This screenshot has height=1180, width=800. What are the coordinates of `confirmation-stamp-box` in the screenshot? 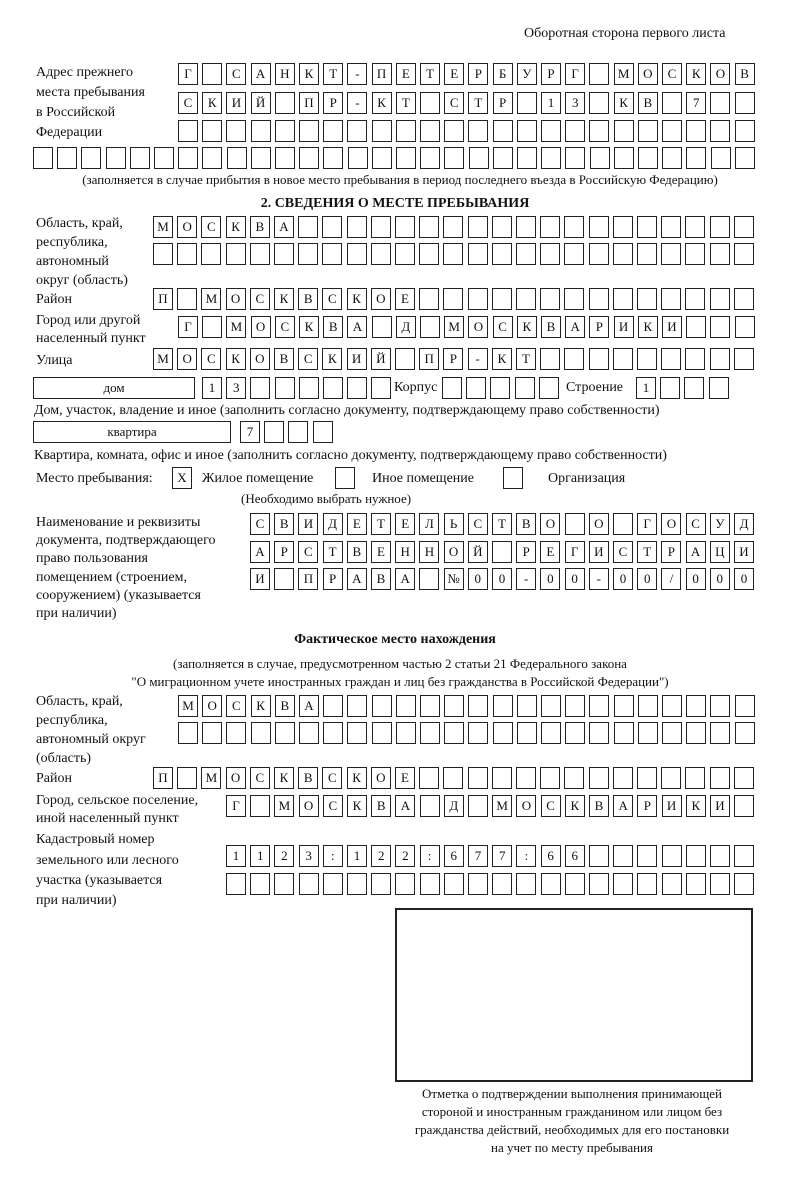 It's located at (574, 995).